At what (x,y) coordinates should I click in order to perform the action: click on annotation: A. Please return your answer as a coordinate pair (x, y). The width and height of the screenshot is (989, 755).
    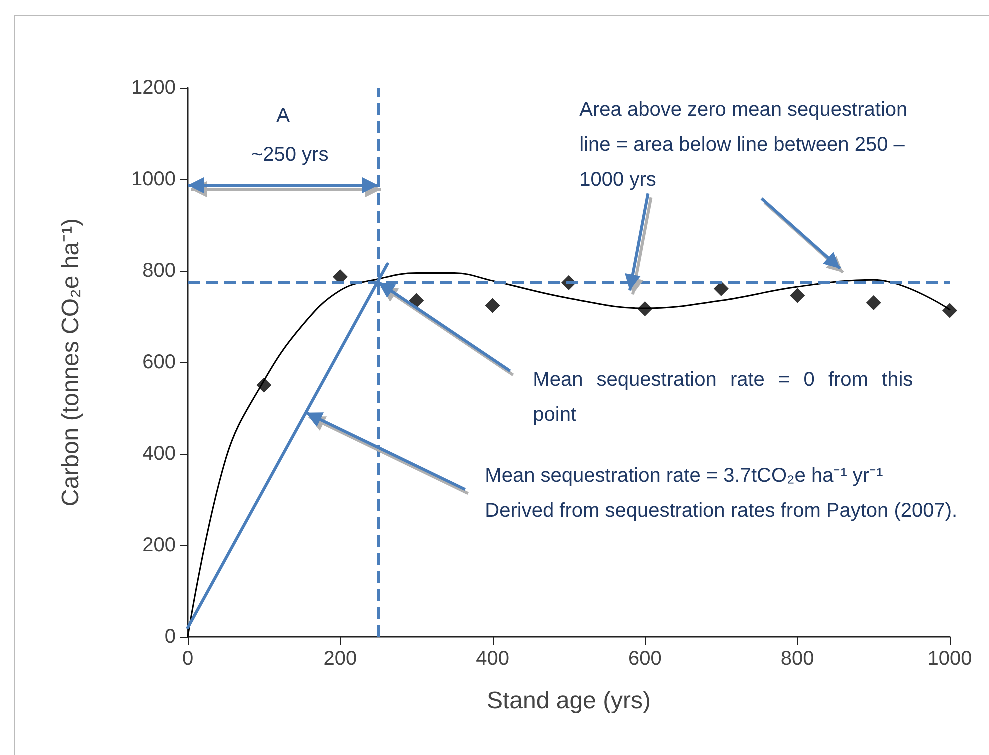
    Looking at the image, I should click on (283, 117).